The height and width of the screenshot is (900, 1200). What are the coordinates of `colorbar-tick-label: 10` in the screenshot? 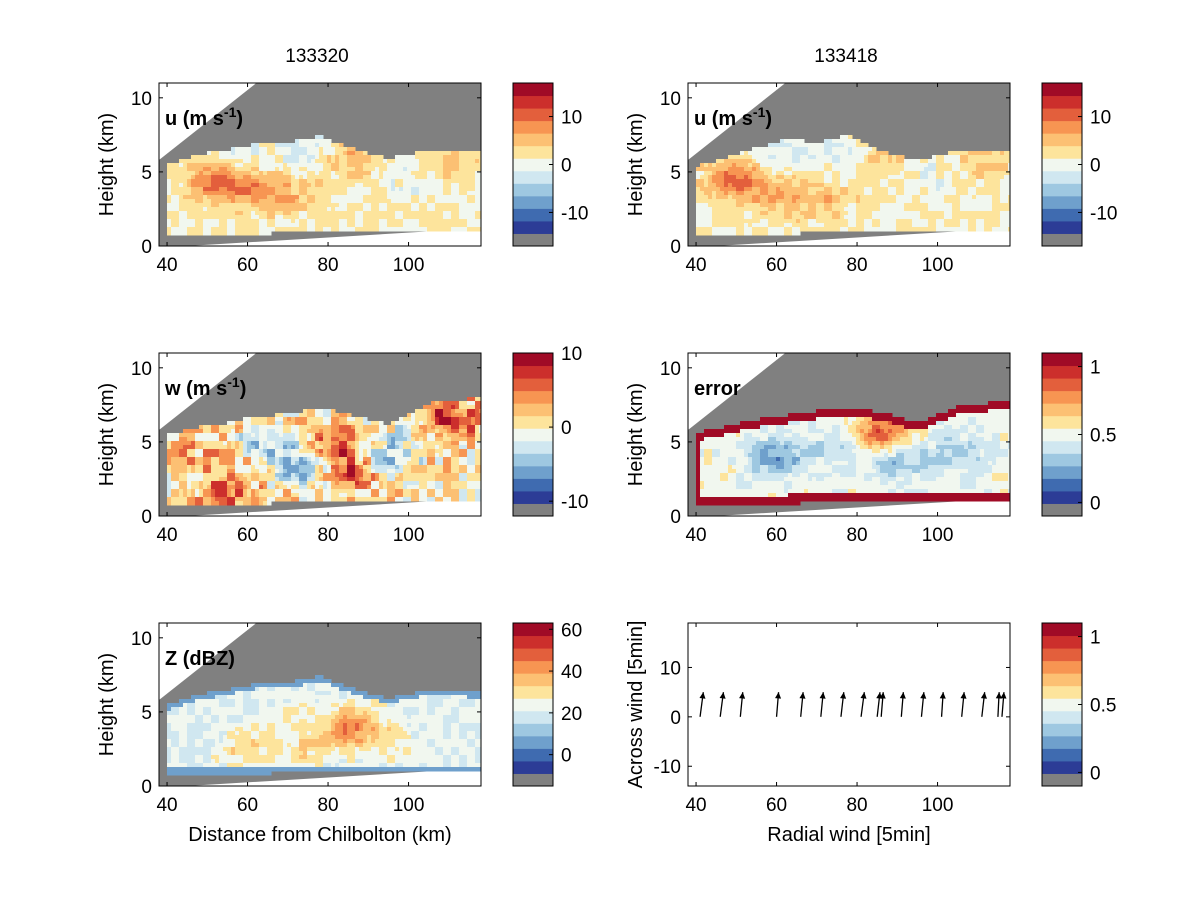 It's located at (571, 118).